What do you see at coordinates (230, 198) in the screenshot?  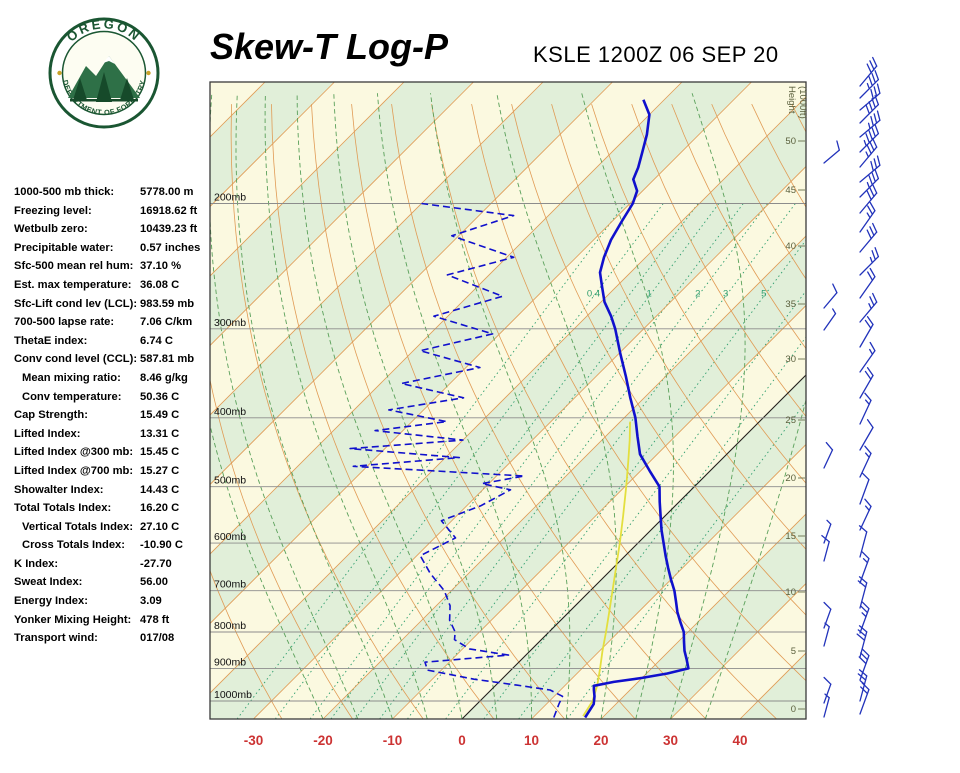 I see `svg-text: 200mb` at bounding box center [230, 198].